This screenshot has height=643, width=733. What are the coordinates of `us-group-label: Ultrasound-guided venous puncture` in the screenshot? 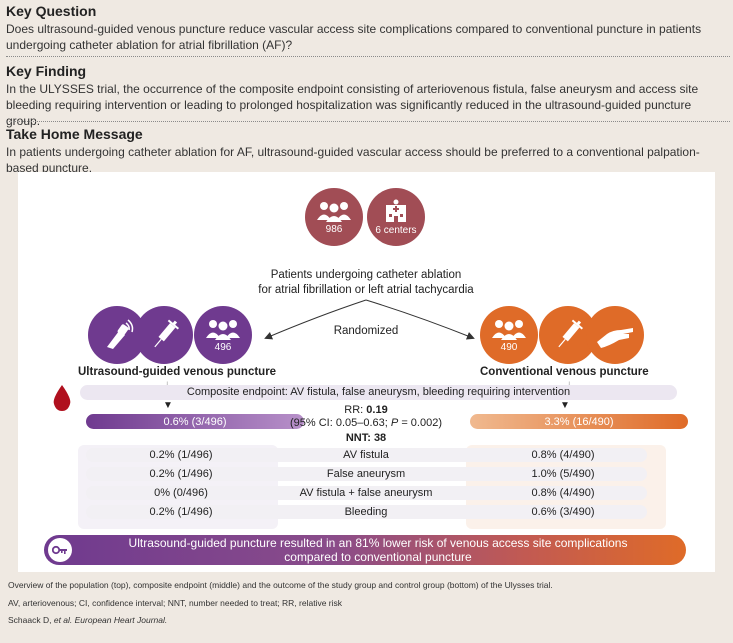 It's located at (177, 372).